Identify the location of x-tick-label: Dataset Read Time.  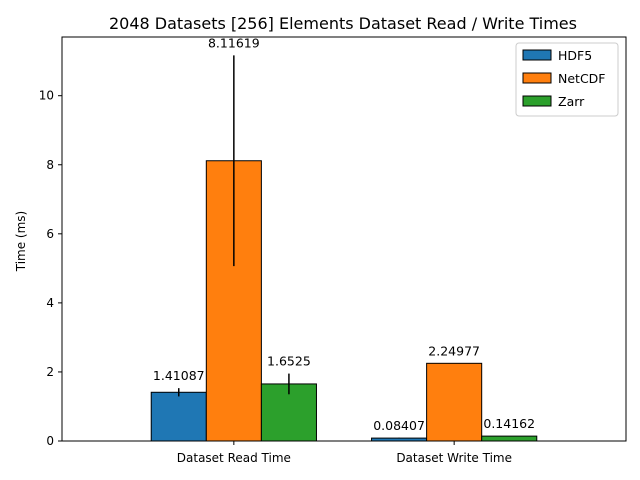
(234, 458).